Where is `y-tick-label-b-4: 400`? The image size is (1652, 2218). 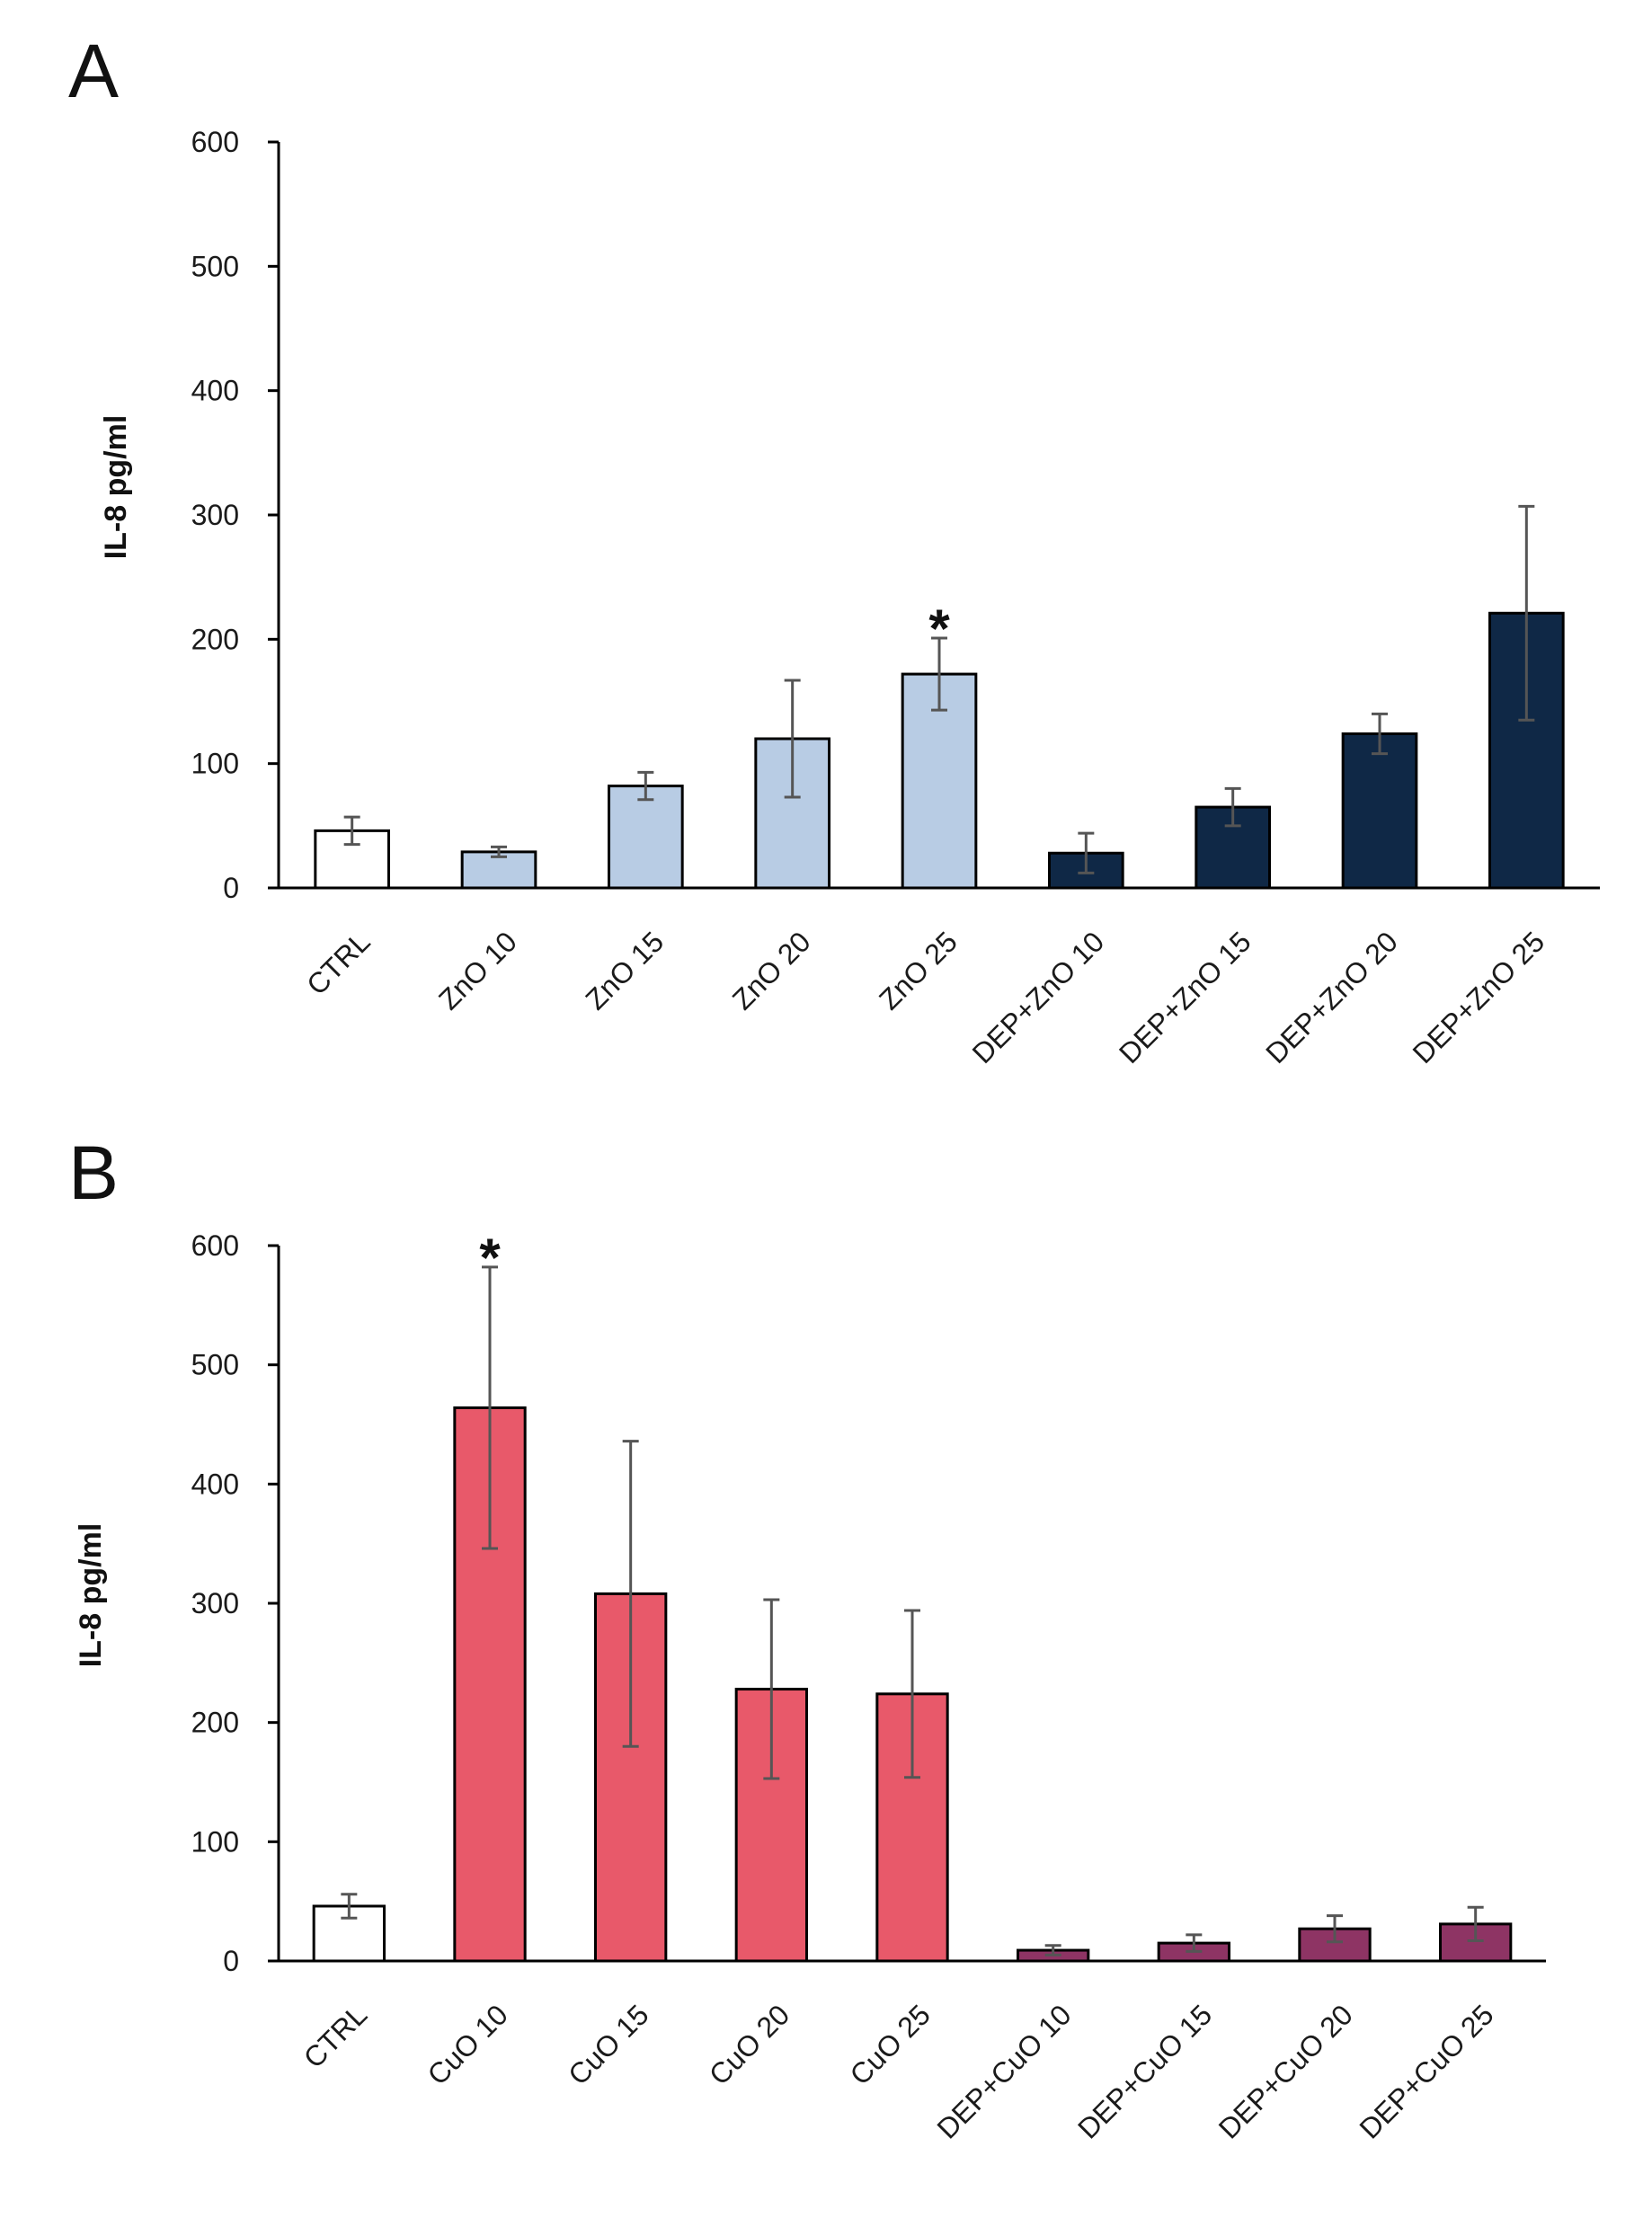
y-tick-label-b-4: 400 is located at coordinates (215, 1484).